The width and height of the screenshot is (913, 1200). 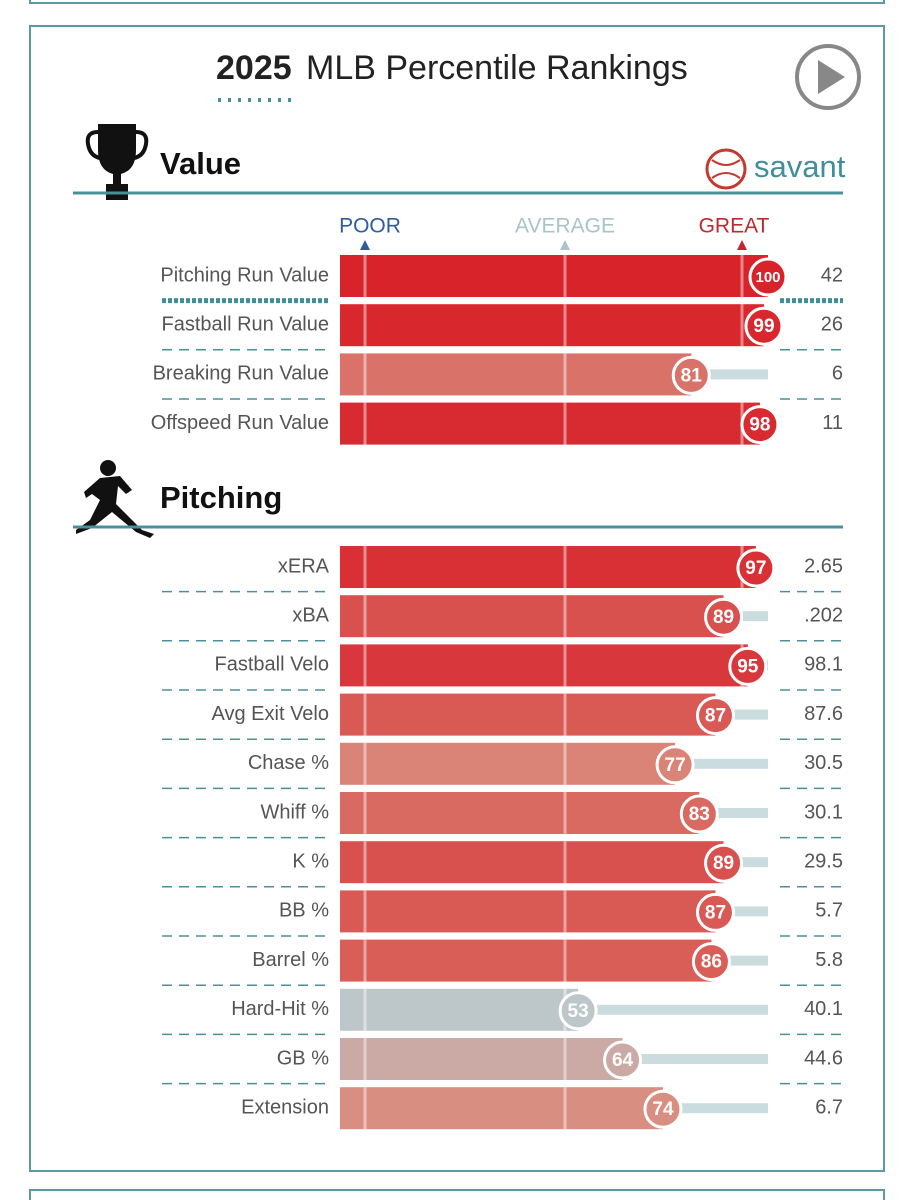 I want to click on metric-stat: 30.5, so click(x=823, y=763).